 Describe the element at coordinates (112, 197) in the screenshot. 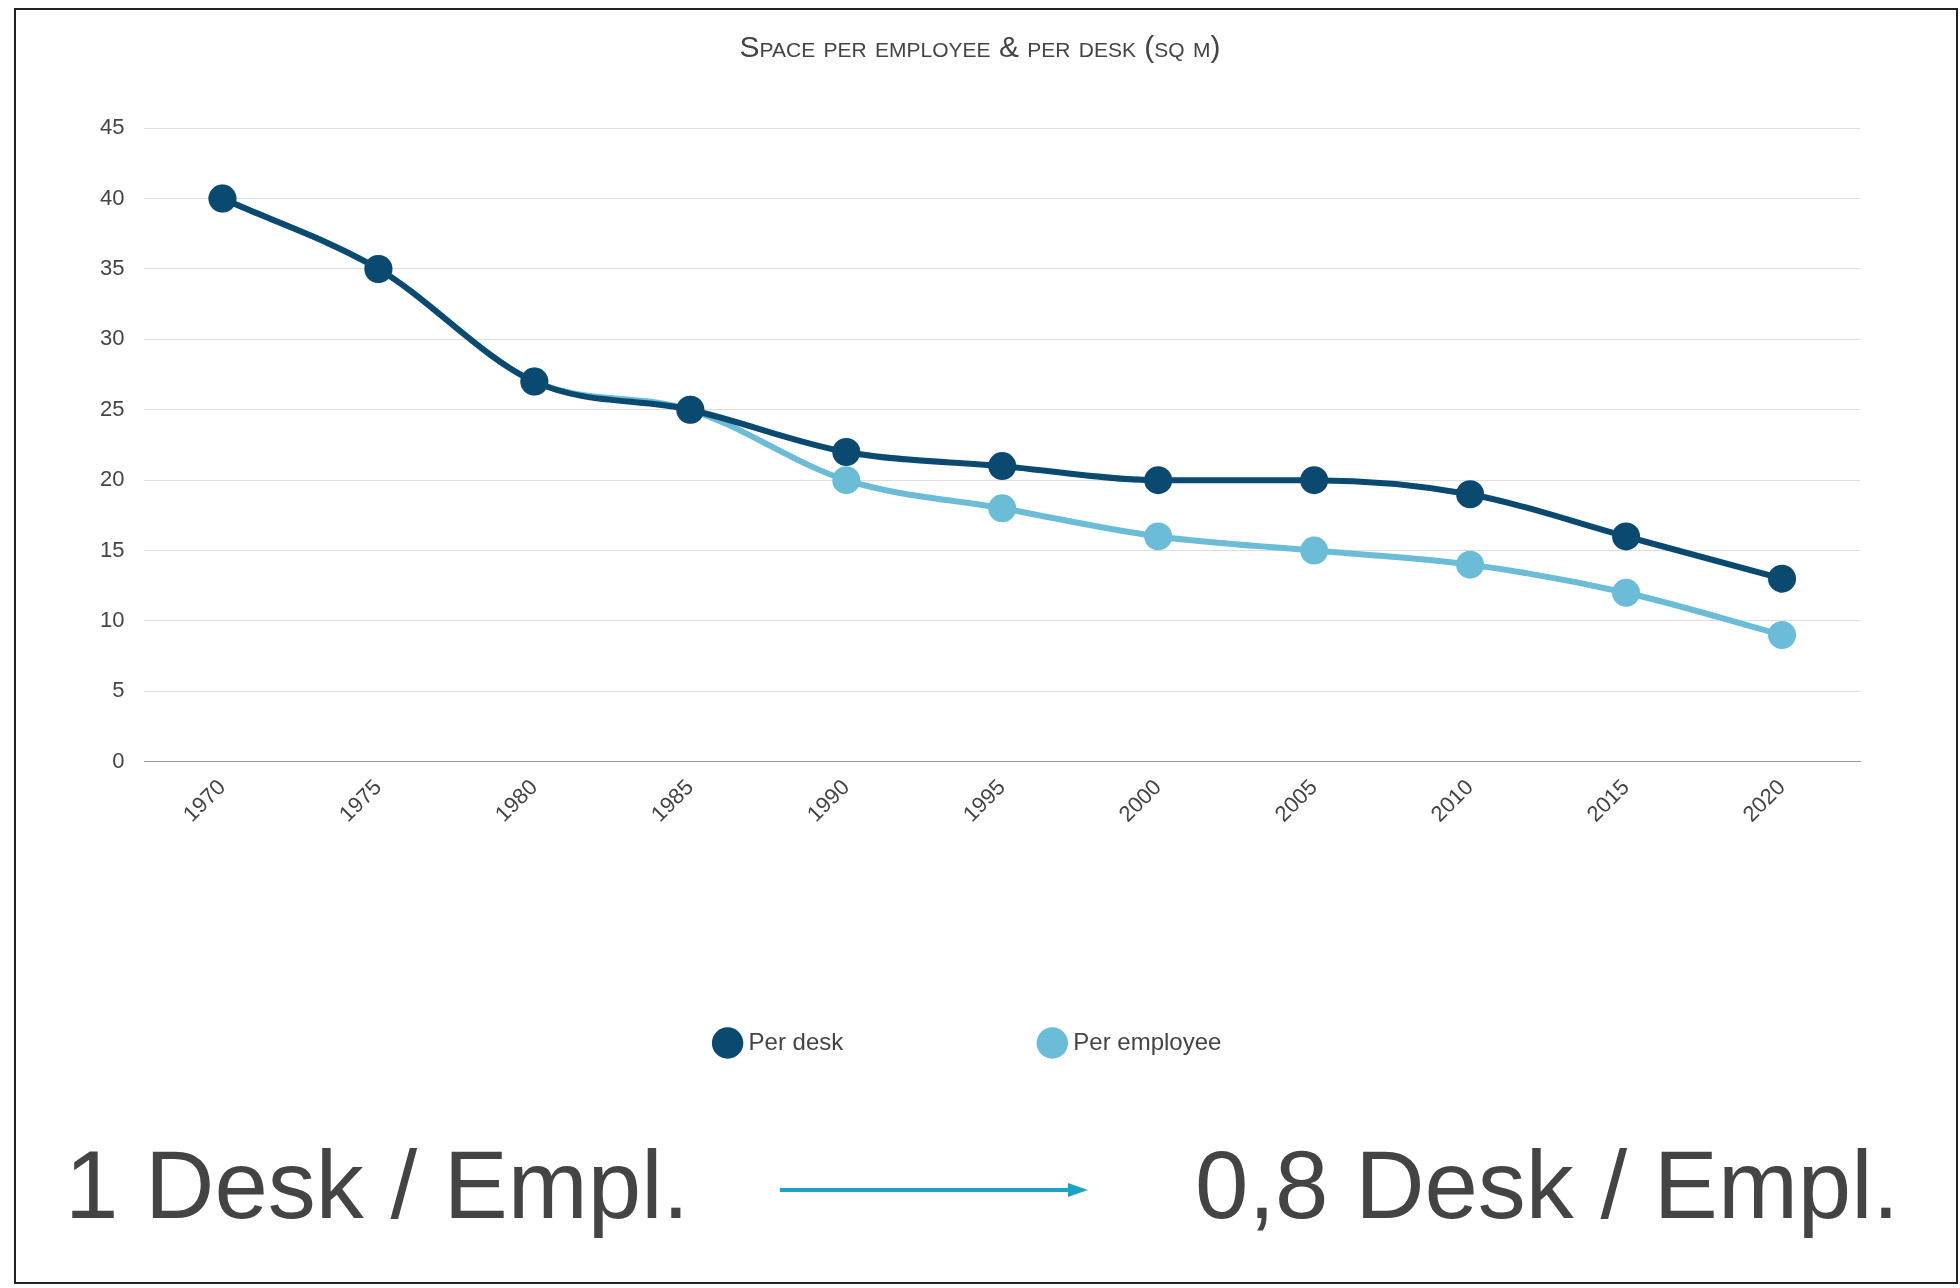

I see `y-tick-label: 40` at that location.